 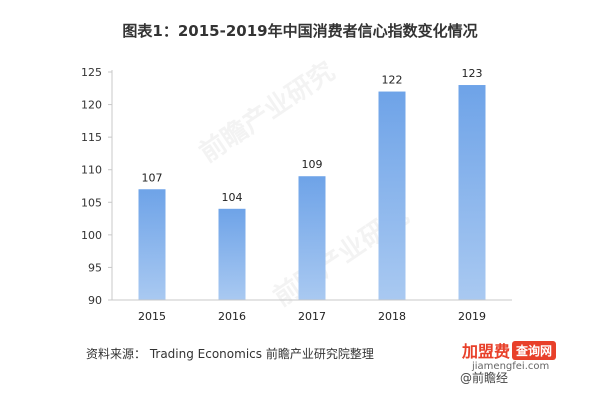 I want to click on site-logo-badge: 查询网, so click(x=534, y=350).